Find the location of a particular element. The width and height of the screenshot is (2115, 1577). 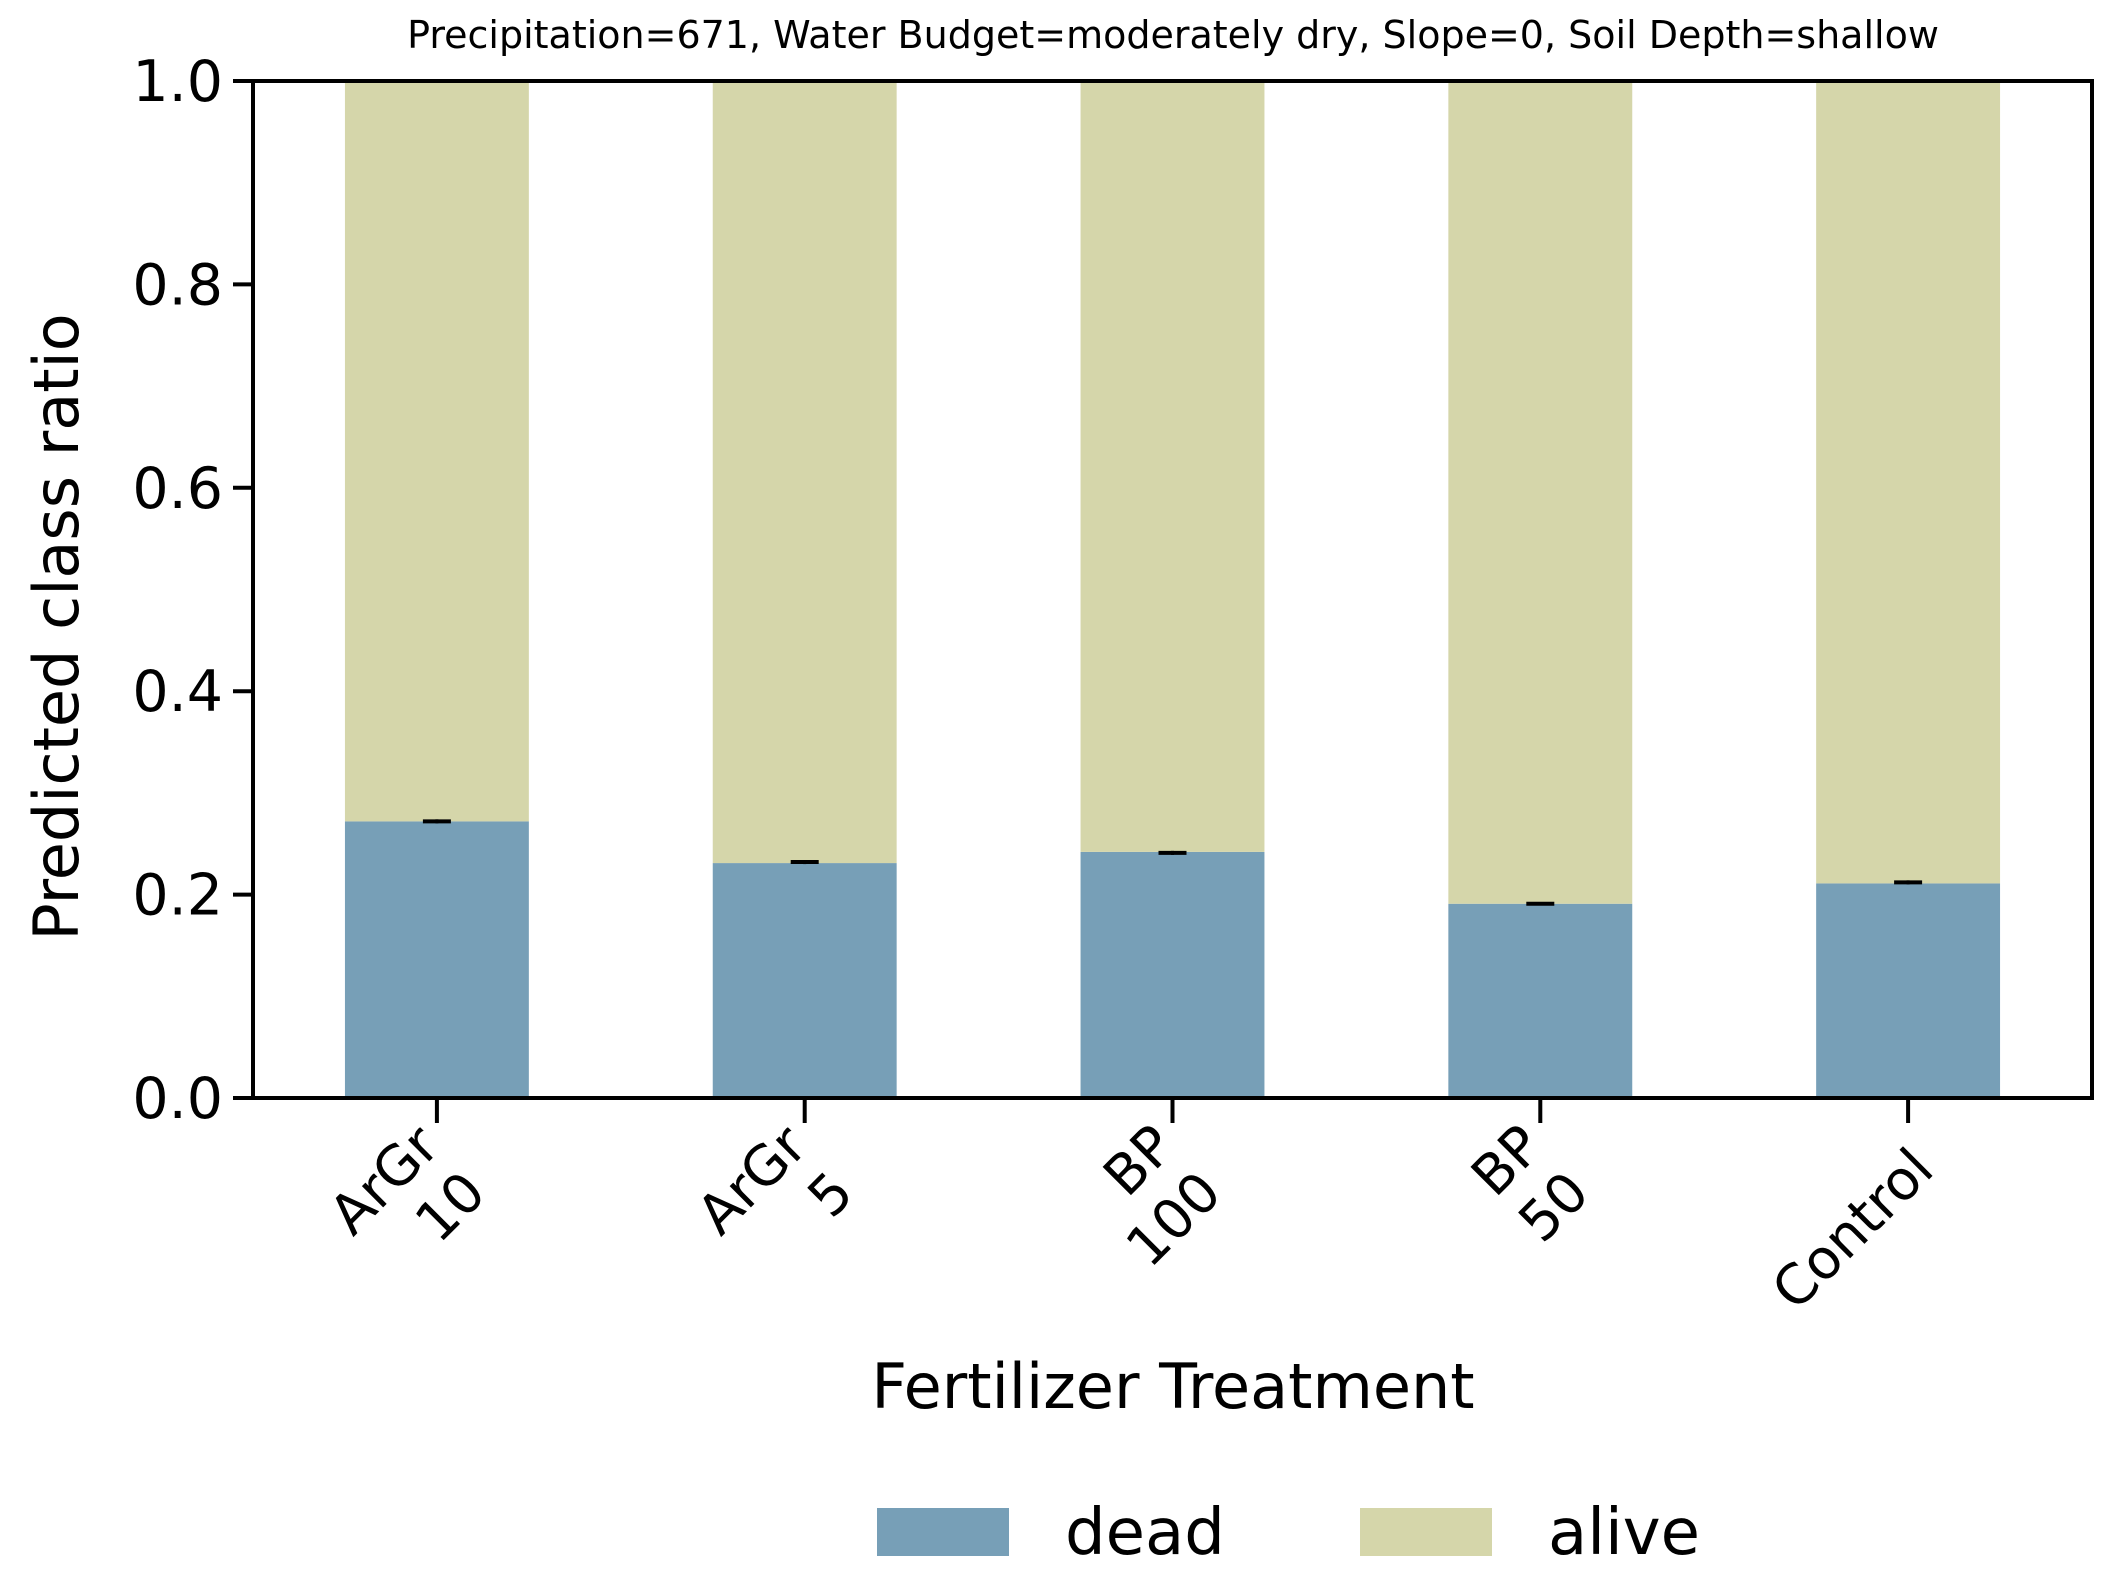

legend-swatch-alive is located at coordinates (1426, 1532).